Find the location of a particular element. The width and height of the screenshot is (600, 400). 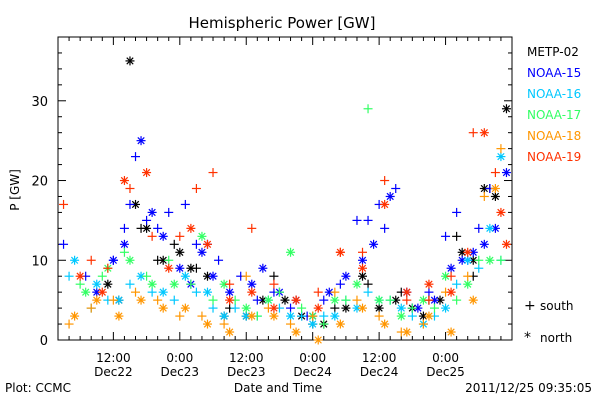

x-tick-time: 0:00 is located at coordinates (445, 358).